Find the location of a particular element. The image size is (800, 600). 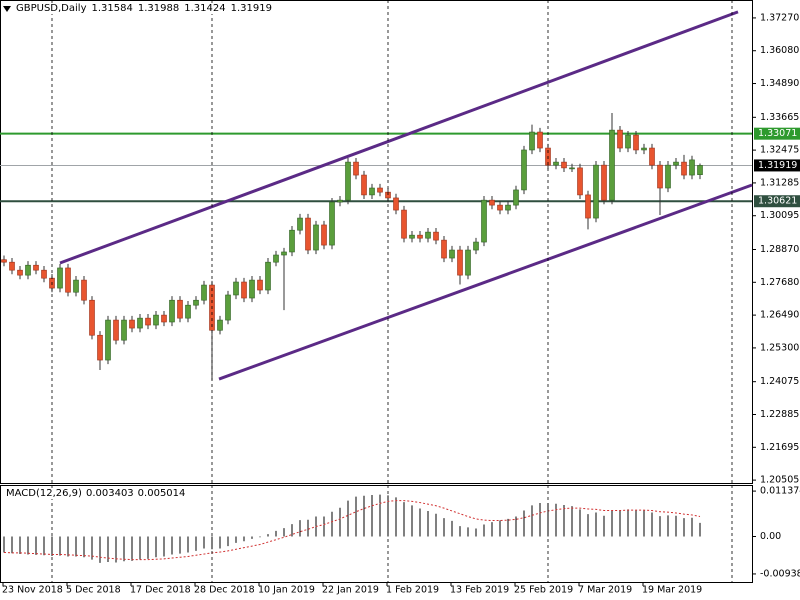

macd-value: 0.003403 is located at coordinates (109, 493).